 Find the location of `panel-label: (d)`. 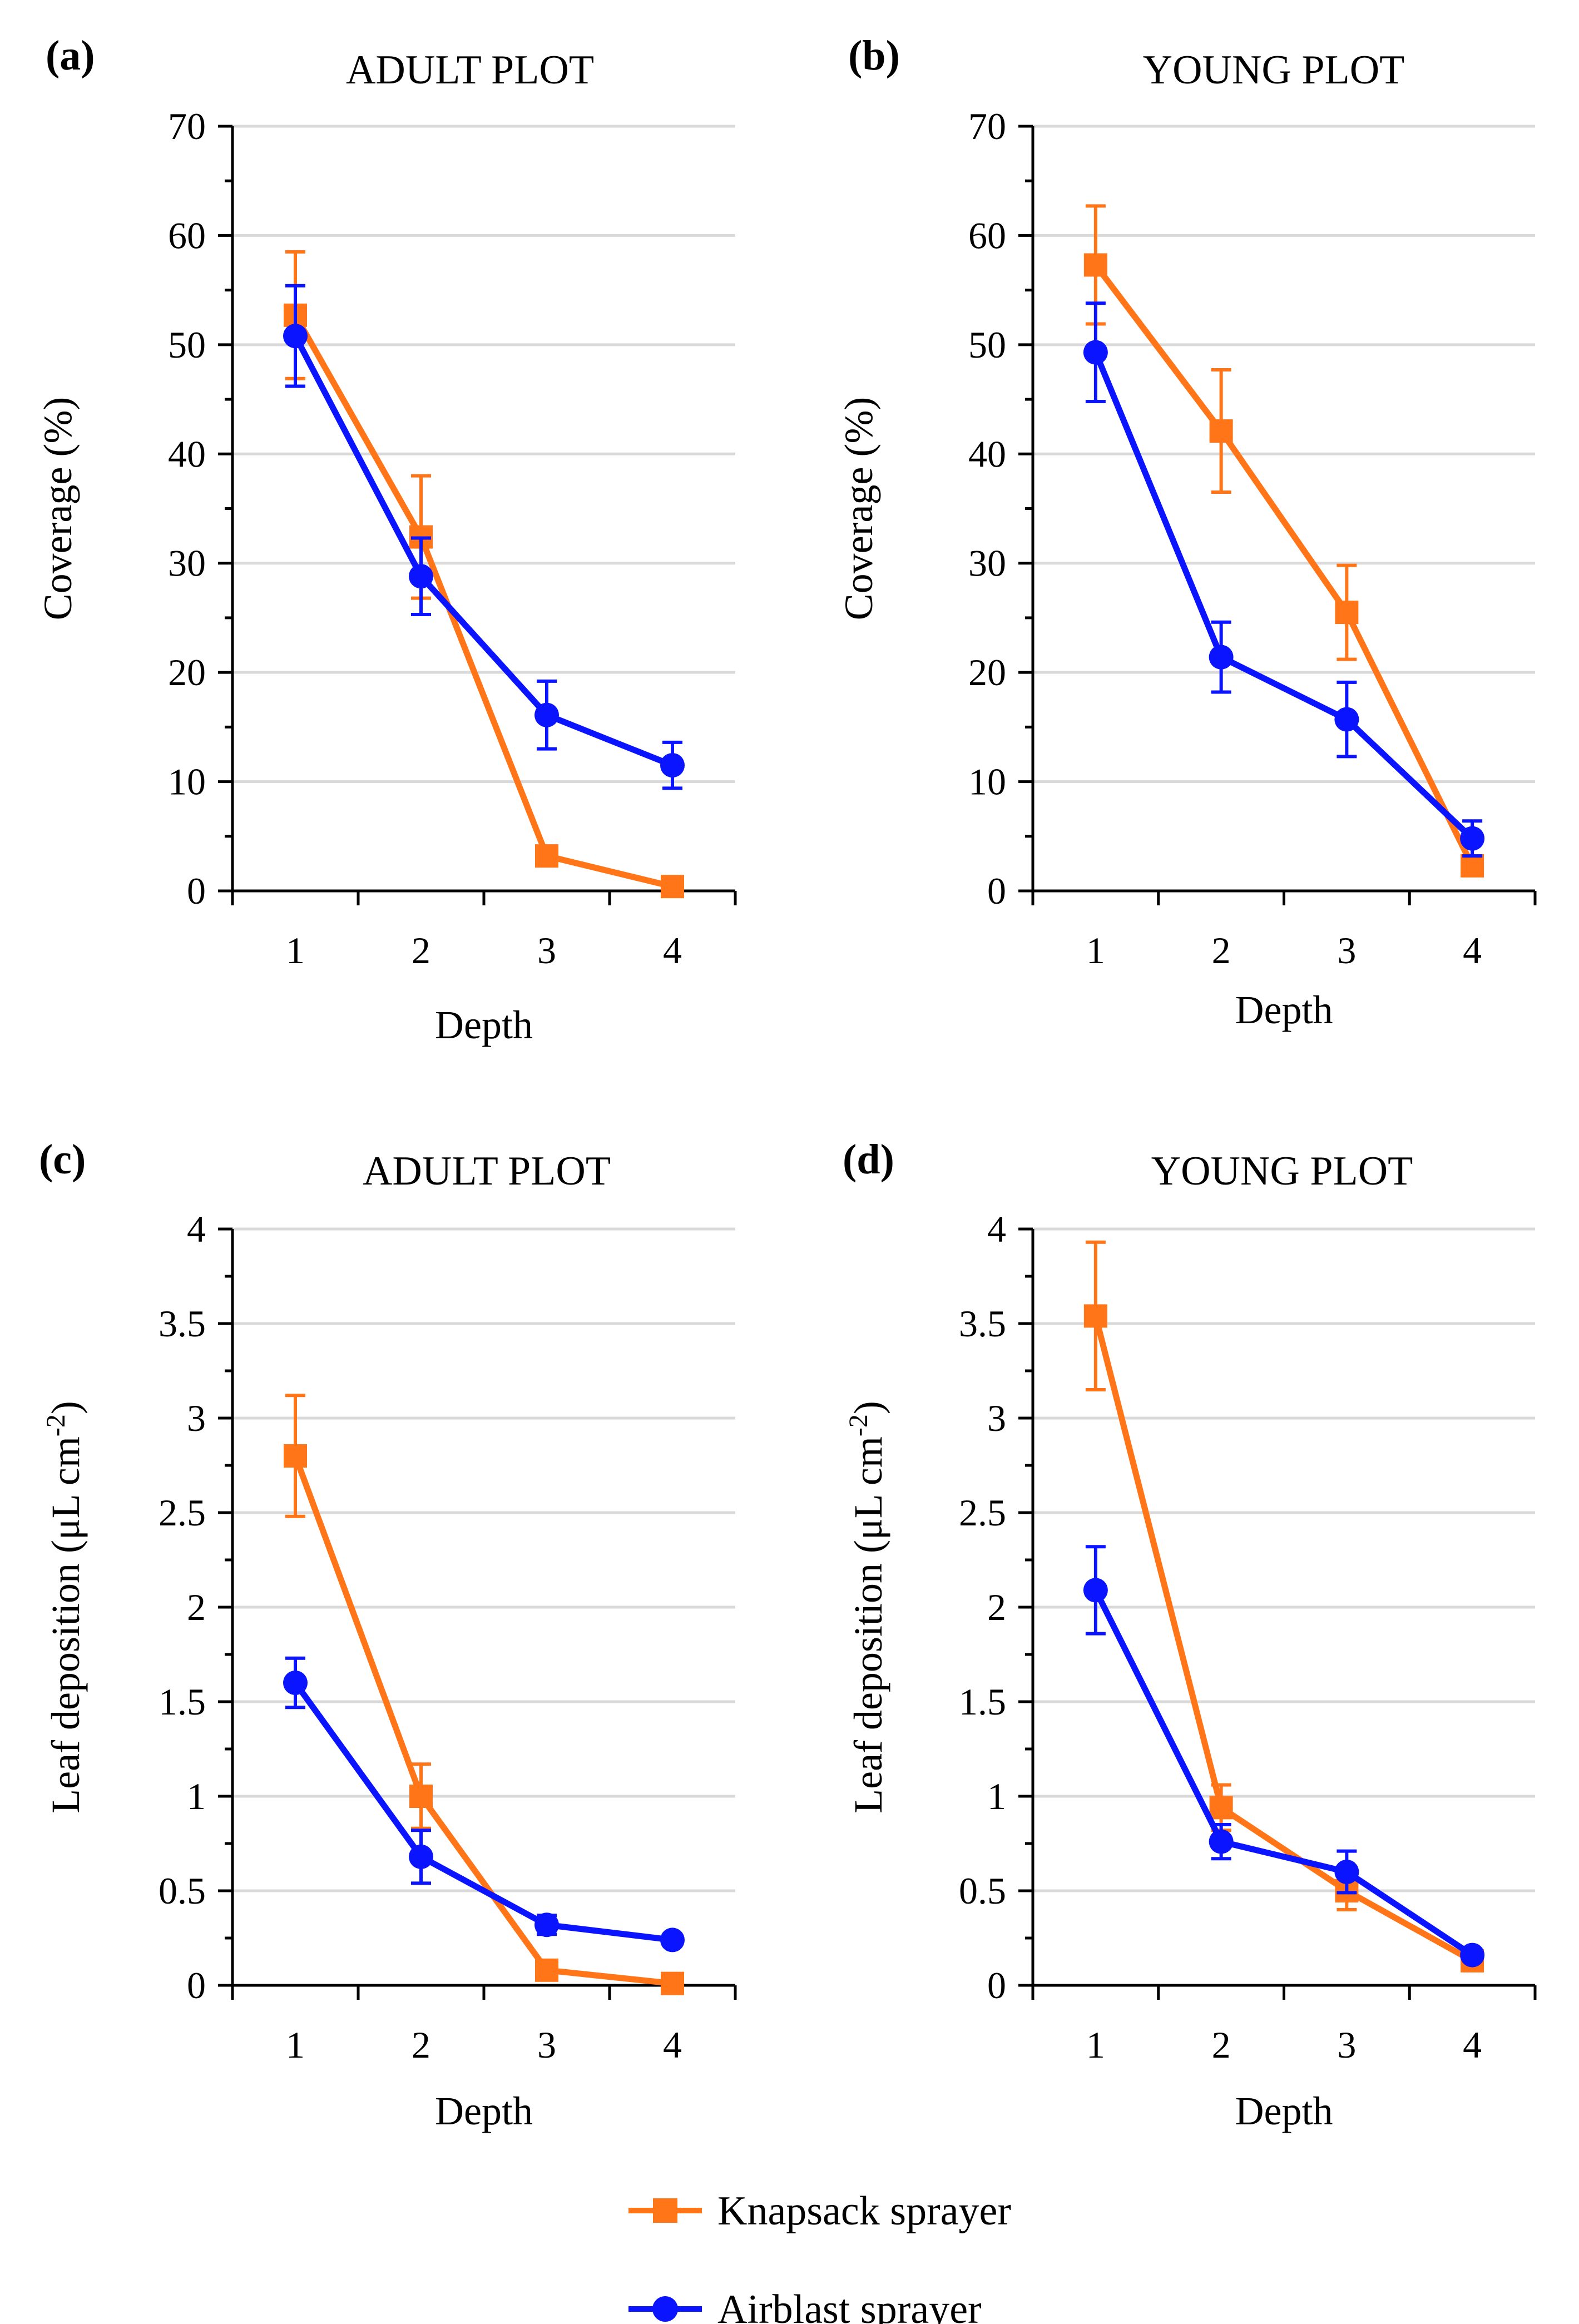

panel-label: (d) is located at coordinates (868, 1159).